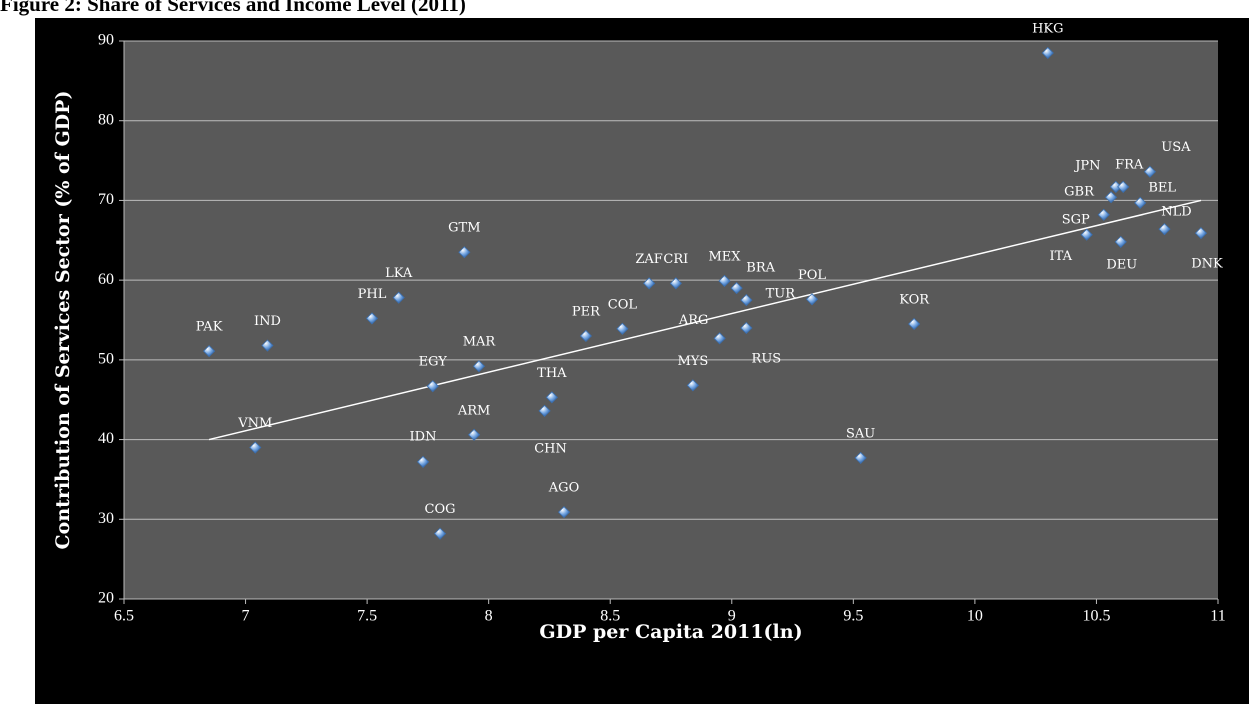  What do you see at coordinates (675, 259) in the screenshot?
I see `point-label: CRI` at bounding box center [675, 259].